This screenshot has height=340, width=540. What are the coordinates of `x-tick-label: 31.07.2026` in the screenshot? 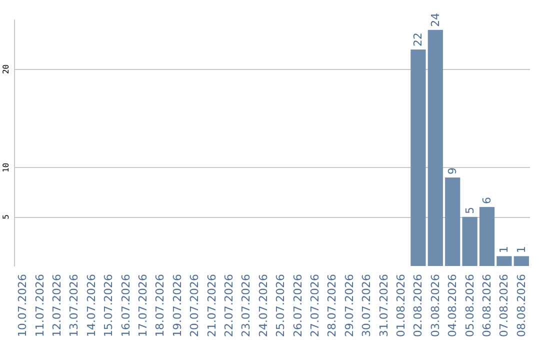 It's located at (383, 306).